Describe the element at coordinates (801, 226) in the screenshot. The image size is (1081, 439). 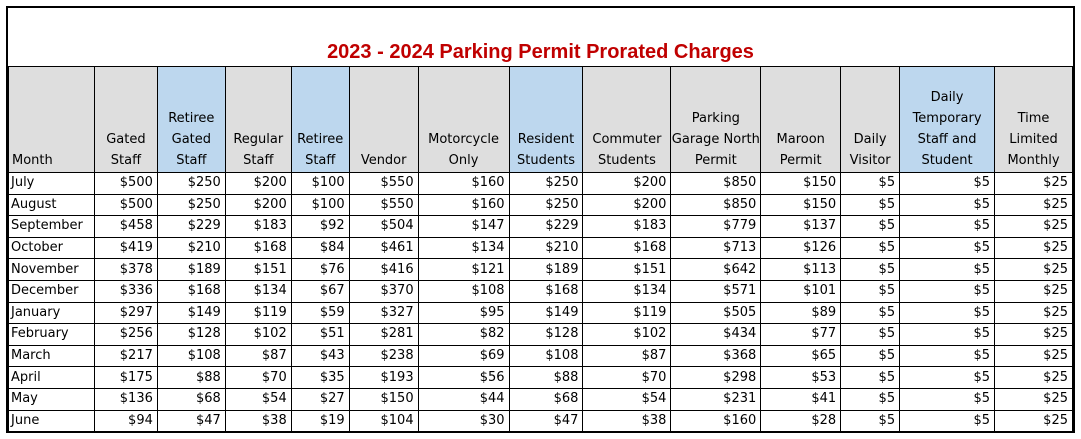
I see `charge-cell: $137` at that location.